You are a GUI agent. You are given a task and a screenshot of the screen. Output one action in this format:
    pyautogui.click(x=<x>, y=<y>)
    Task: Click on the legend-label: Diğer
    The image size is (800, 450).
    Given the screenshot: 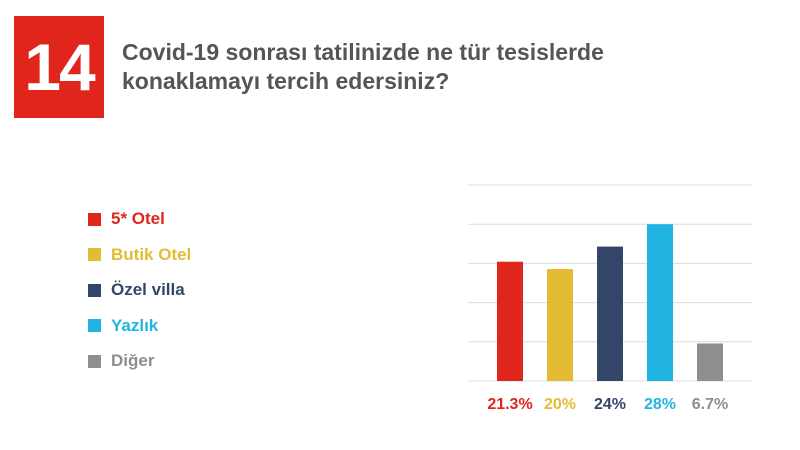 What is the action you would take?
    pyautogui.click(x=133, y=360)
    